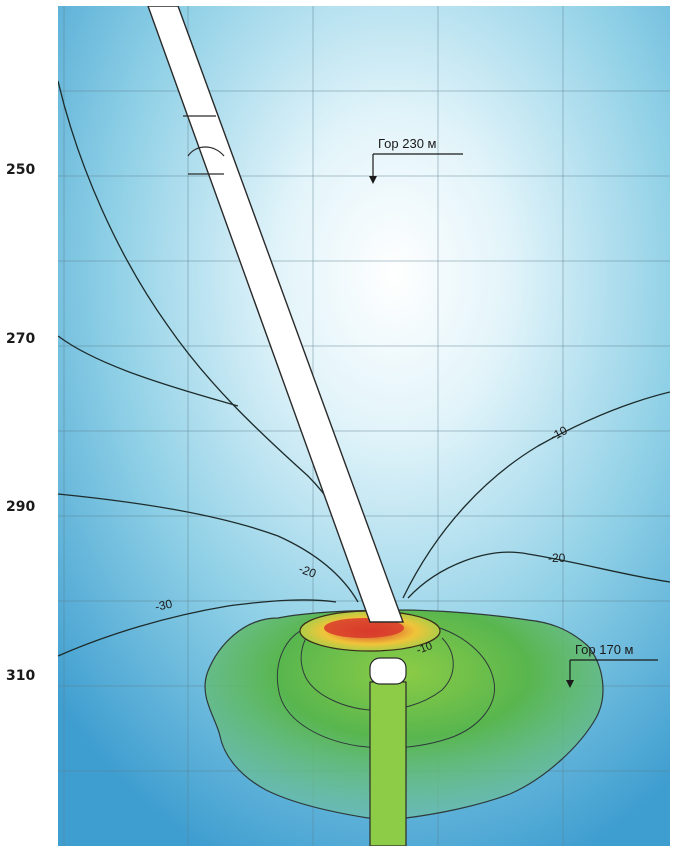 The width and height of the screenshot is (675, 851). What do you see at coordinates (206, 151) in the screenshot?
I see `borehole-joint` at bounding box center [206, 151].